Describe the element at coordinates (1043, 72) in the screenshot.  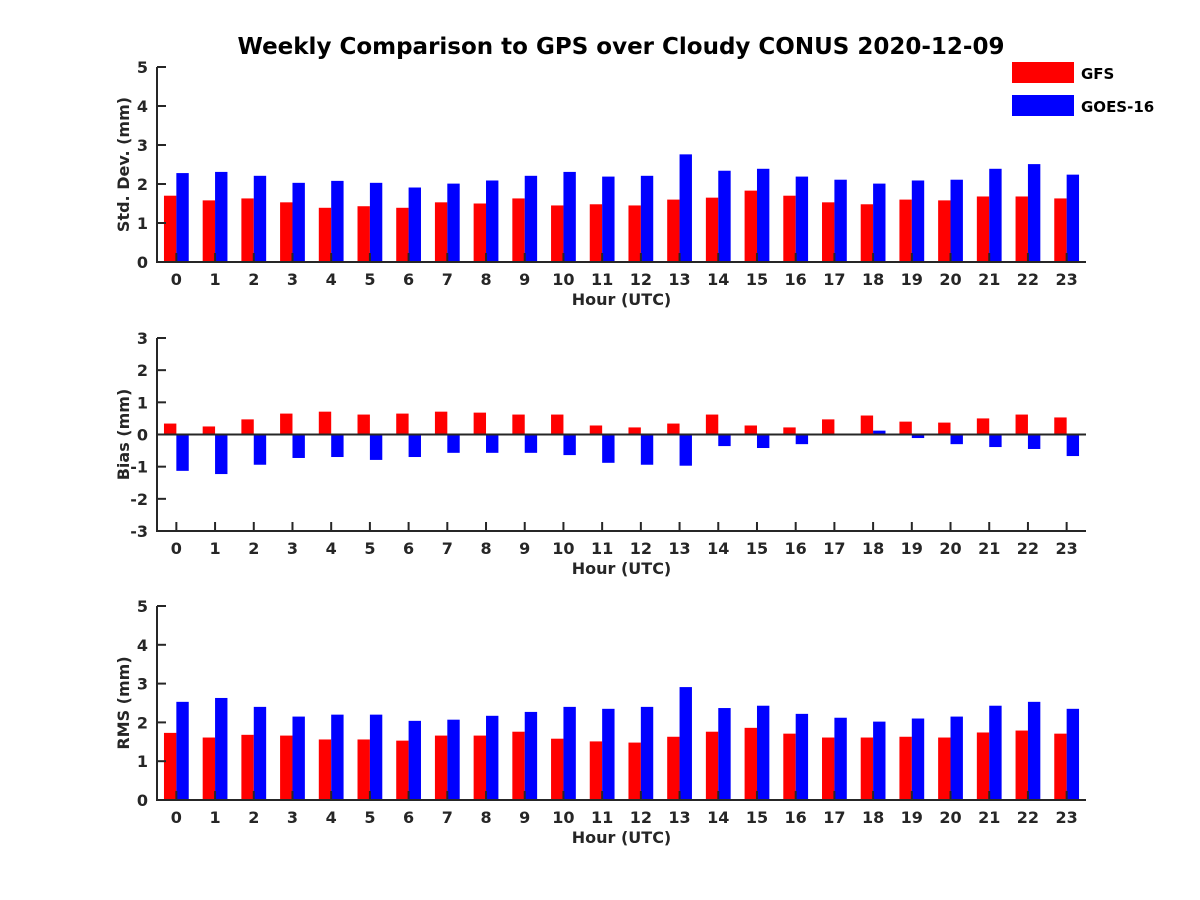
I see `legend-swatch-gfs` at that location.